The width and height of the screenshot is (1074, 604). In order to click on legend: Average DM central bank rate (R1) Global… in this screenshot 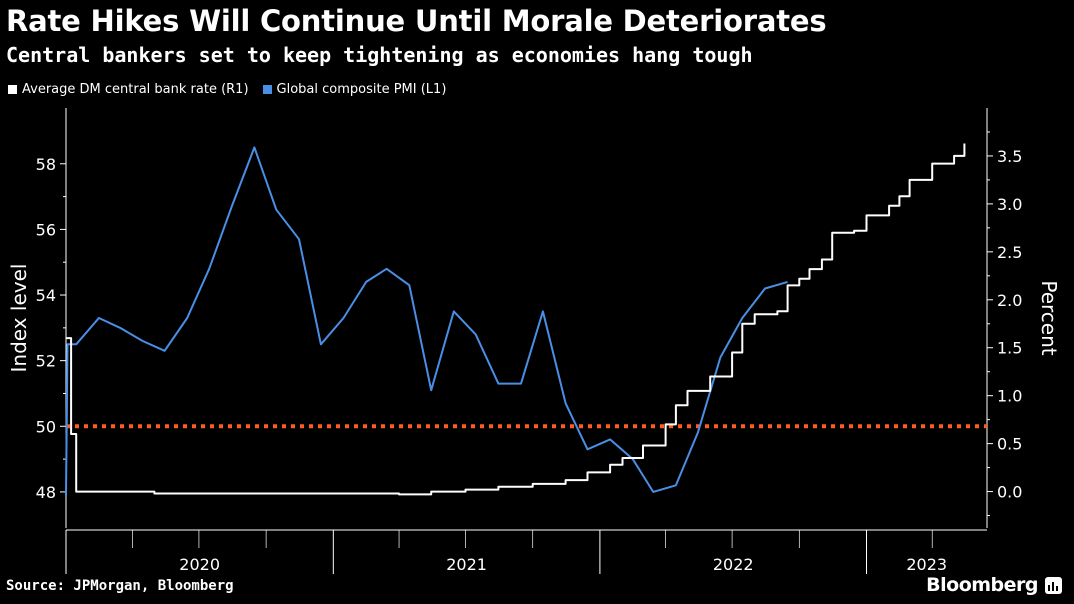, I will do `click(234, 89)`.